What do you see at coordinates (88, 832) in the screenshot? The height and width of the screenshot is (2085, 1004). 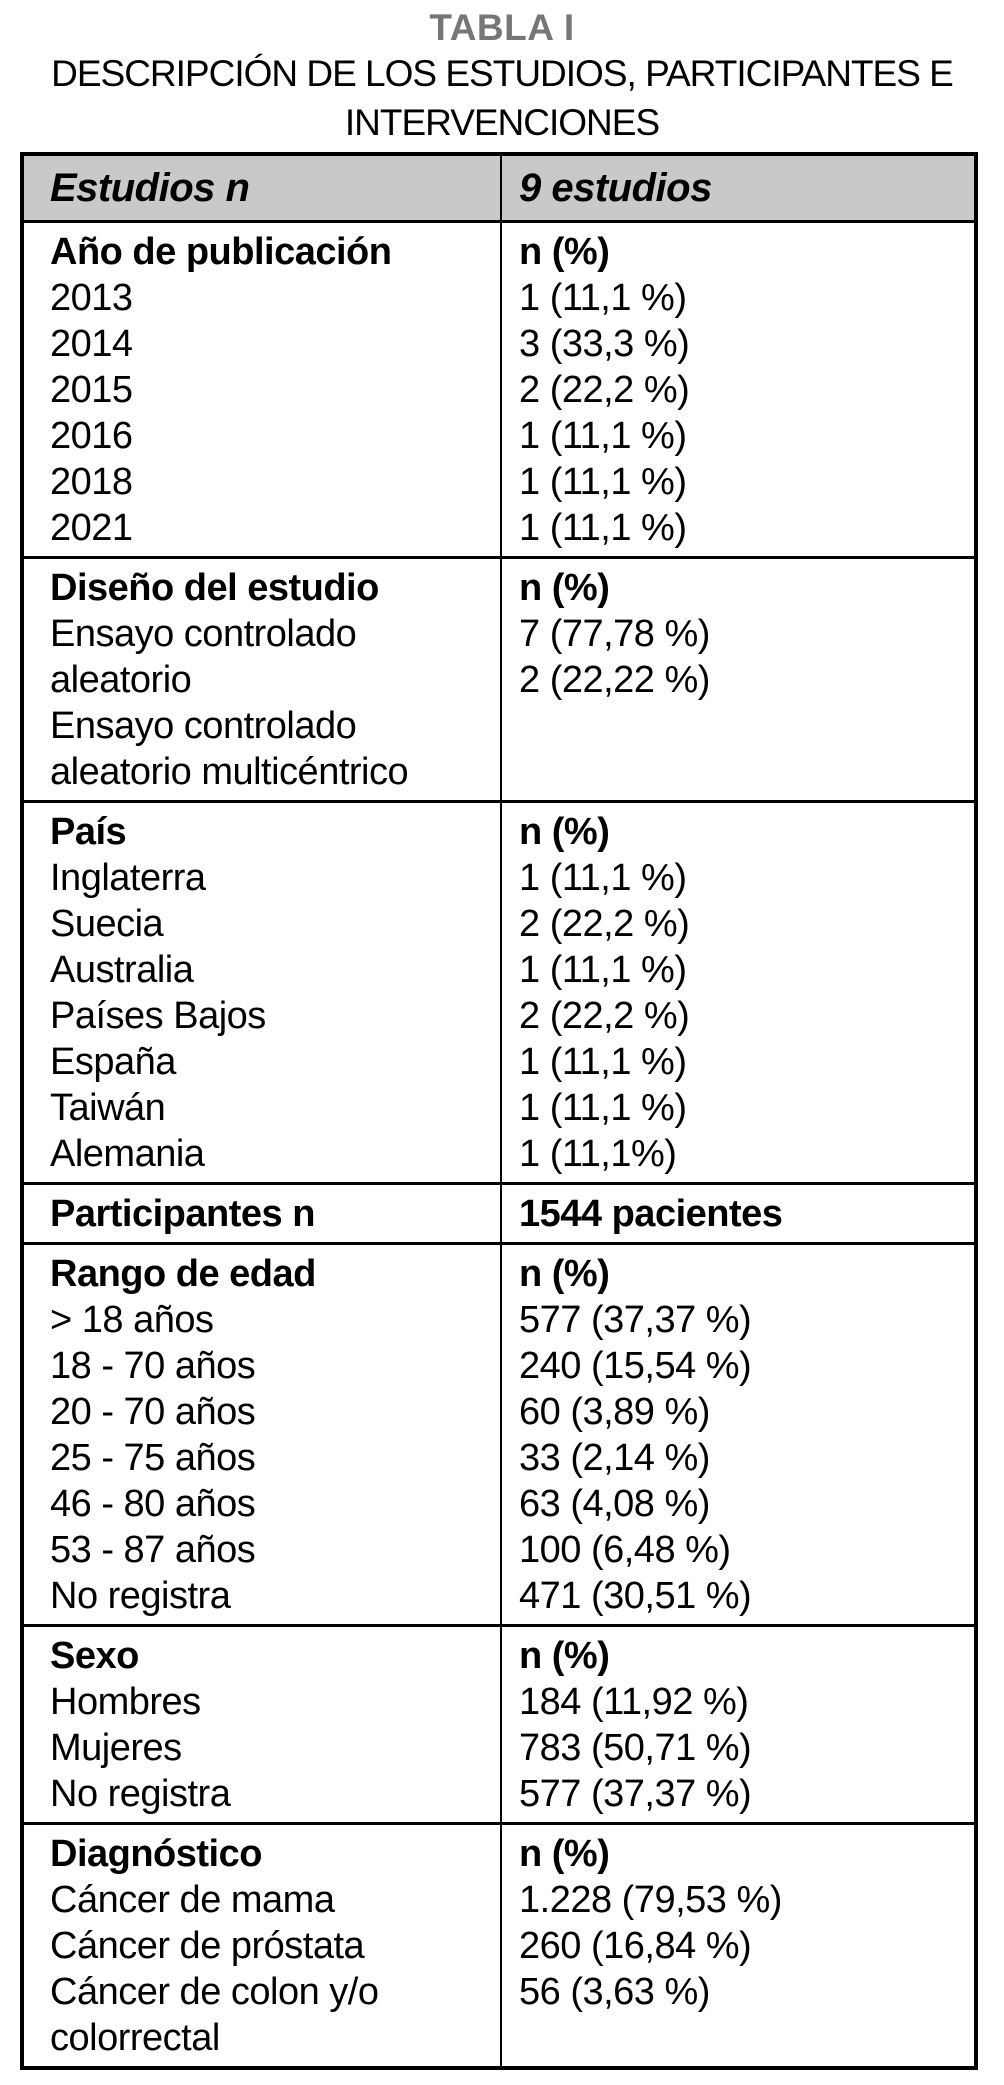 I see `section-pais-labels-line-0: País` at bounding box center [88, 832].